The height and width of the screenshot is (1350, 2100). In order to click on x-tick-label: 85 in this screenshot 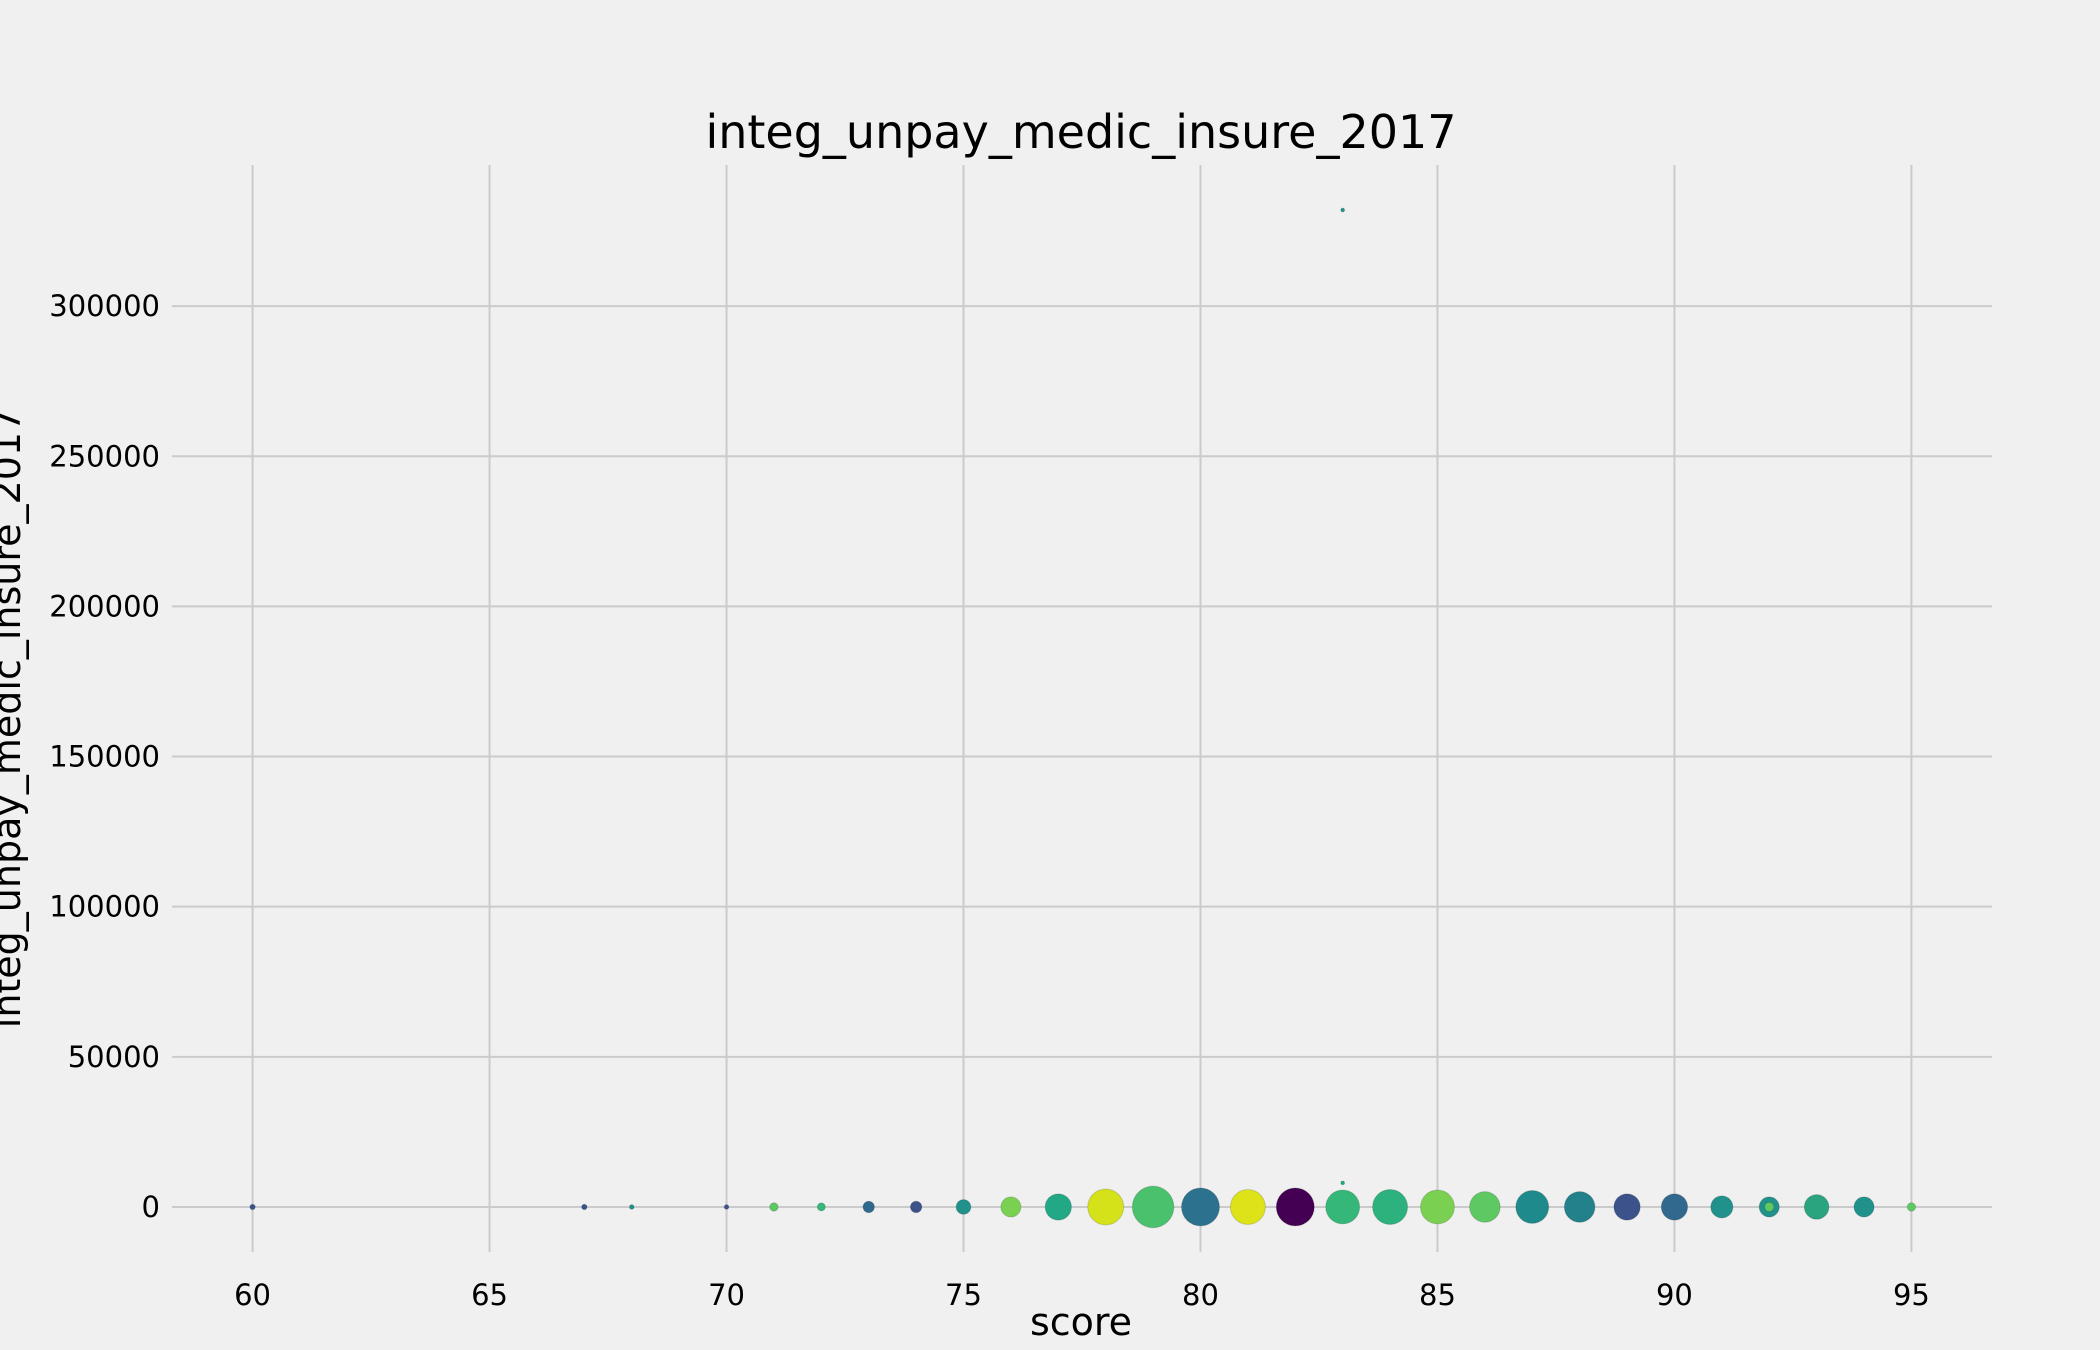, I will do `click(1437, 1295)`.